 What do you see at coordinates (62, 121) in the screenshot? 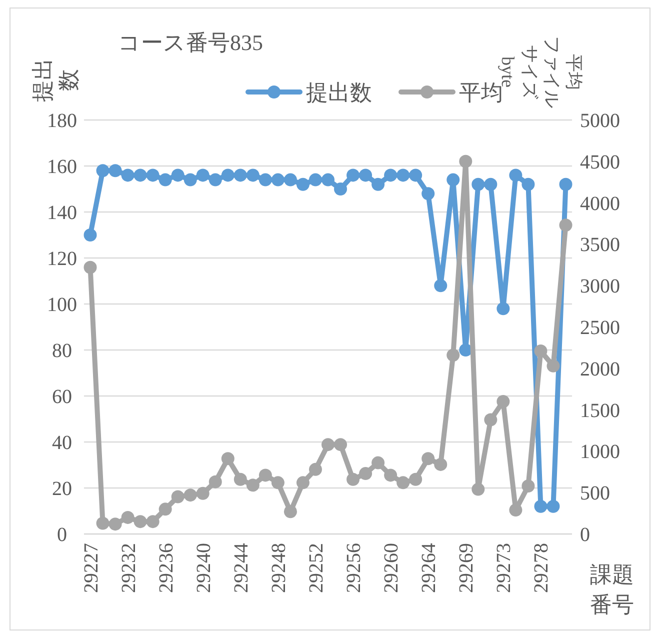
I see `y-tick-label: 180` at bounding box center [62, 121].